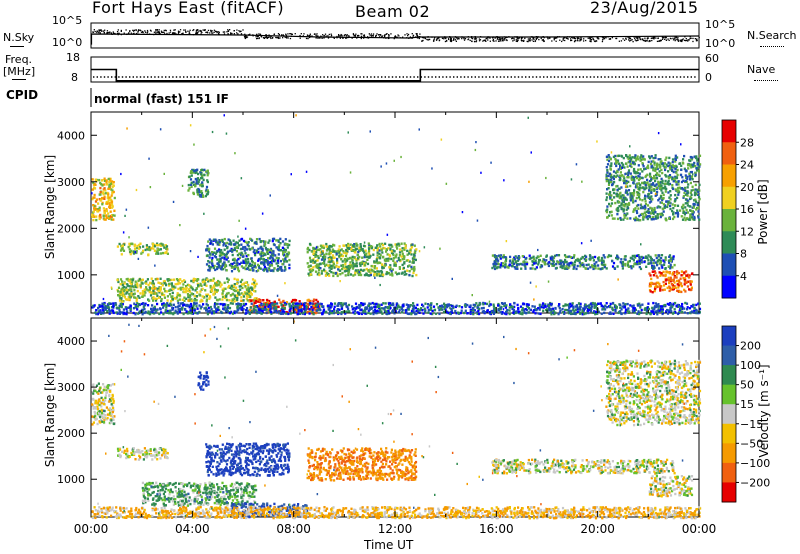  I want to click on velocity-ytick-label-2: 2000, so click(71, 433).